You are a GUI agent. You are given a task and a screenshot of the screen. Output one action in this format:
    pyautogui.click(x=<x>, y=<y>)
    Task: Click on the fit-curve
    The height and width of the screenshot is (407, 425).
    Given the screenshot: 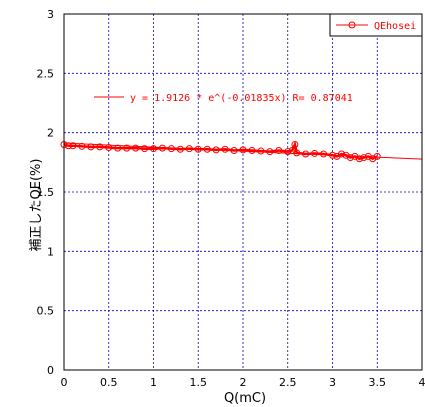 What is the action you would take?
    pyautogui.click(x=243, y=151)
    